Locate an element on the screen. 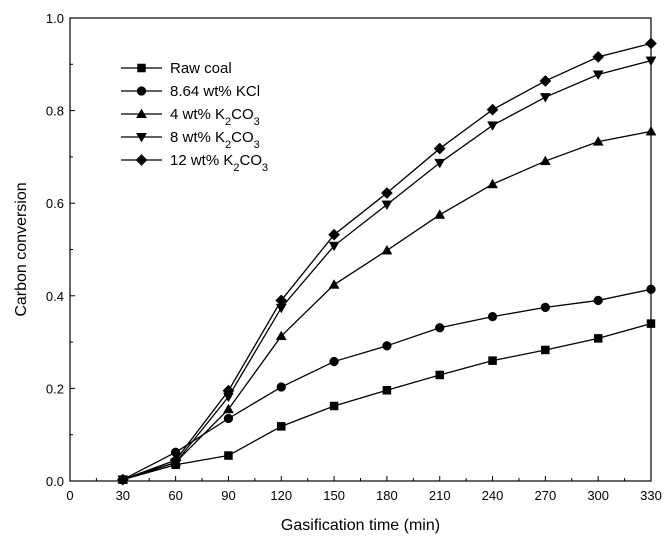 Image resolution: width=665 pixels, height=536 pixels. y-axis: 0.0 0.2 0.4 0.6 0.8 1.0 is located at coordinates (60, 250).